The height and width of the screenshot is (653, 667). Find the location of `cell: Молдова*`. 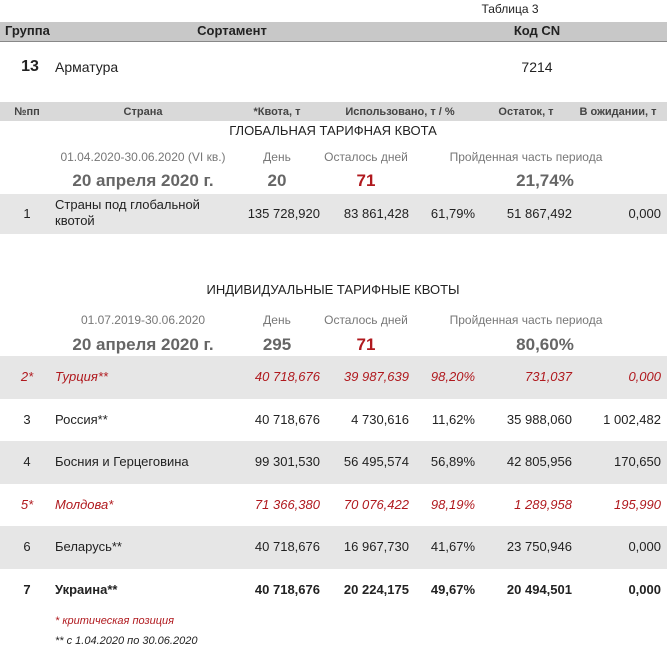

cell: Молдова* is located at coordinates (84, 504).